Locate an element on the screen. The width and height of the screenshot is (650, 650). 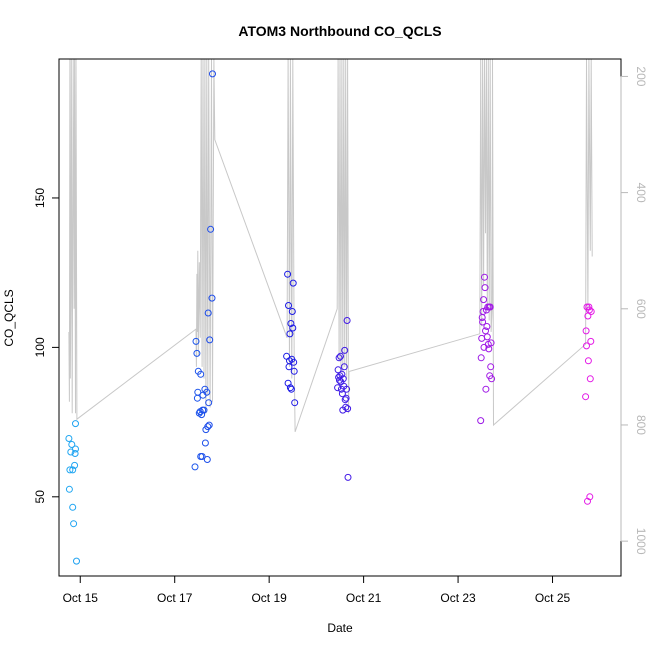
y-axis: 50 100 150 is located at coordinates (46, 346).